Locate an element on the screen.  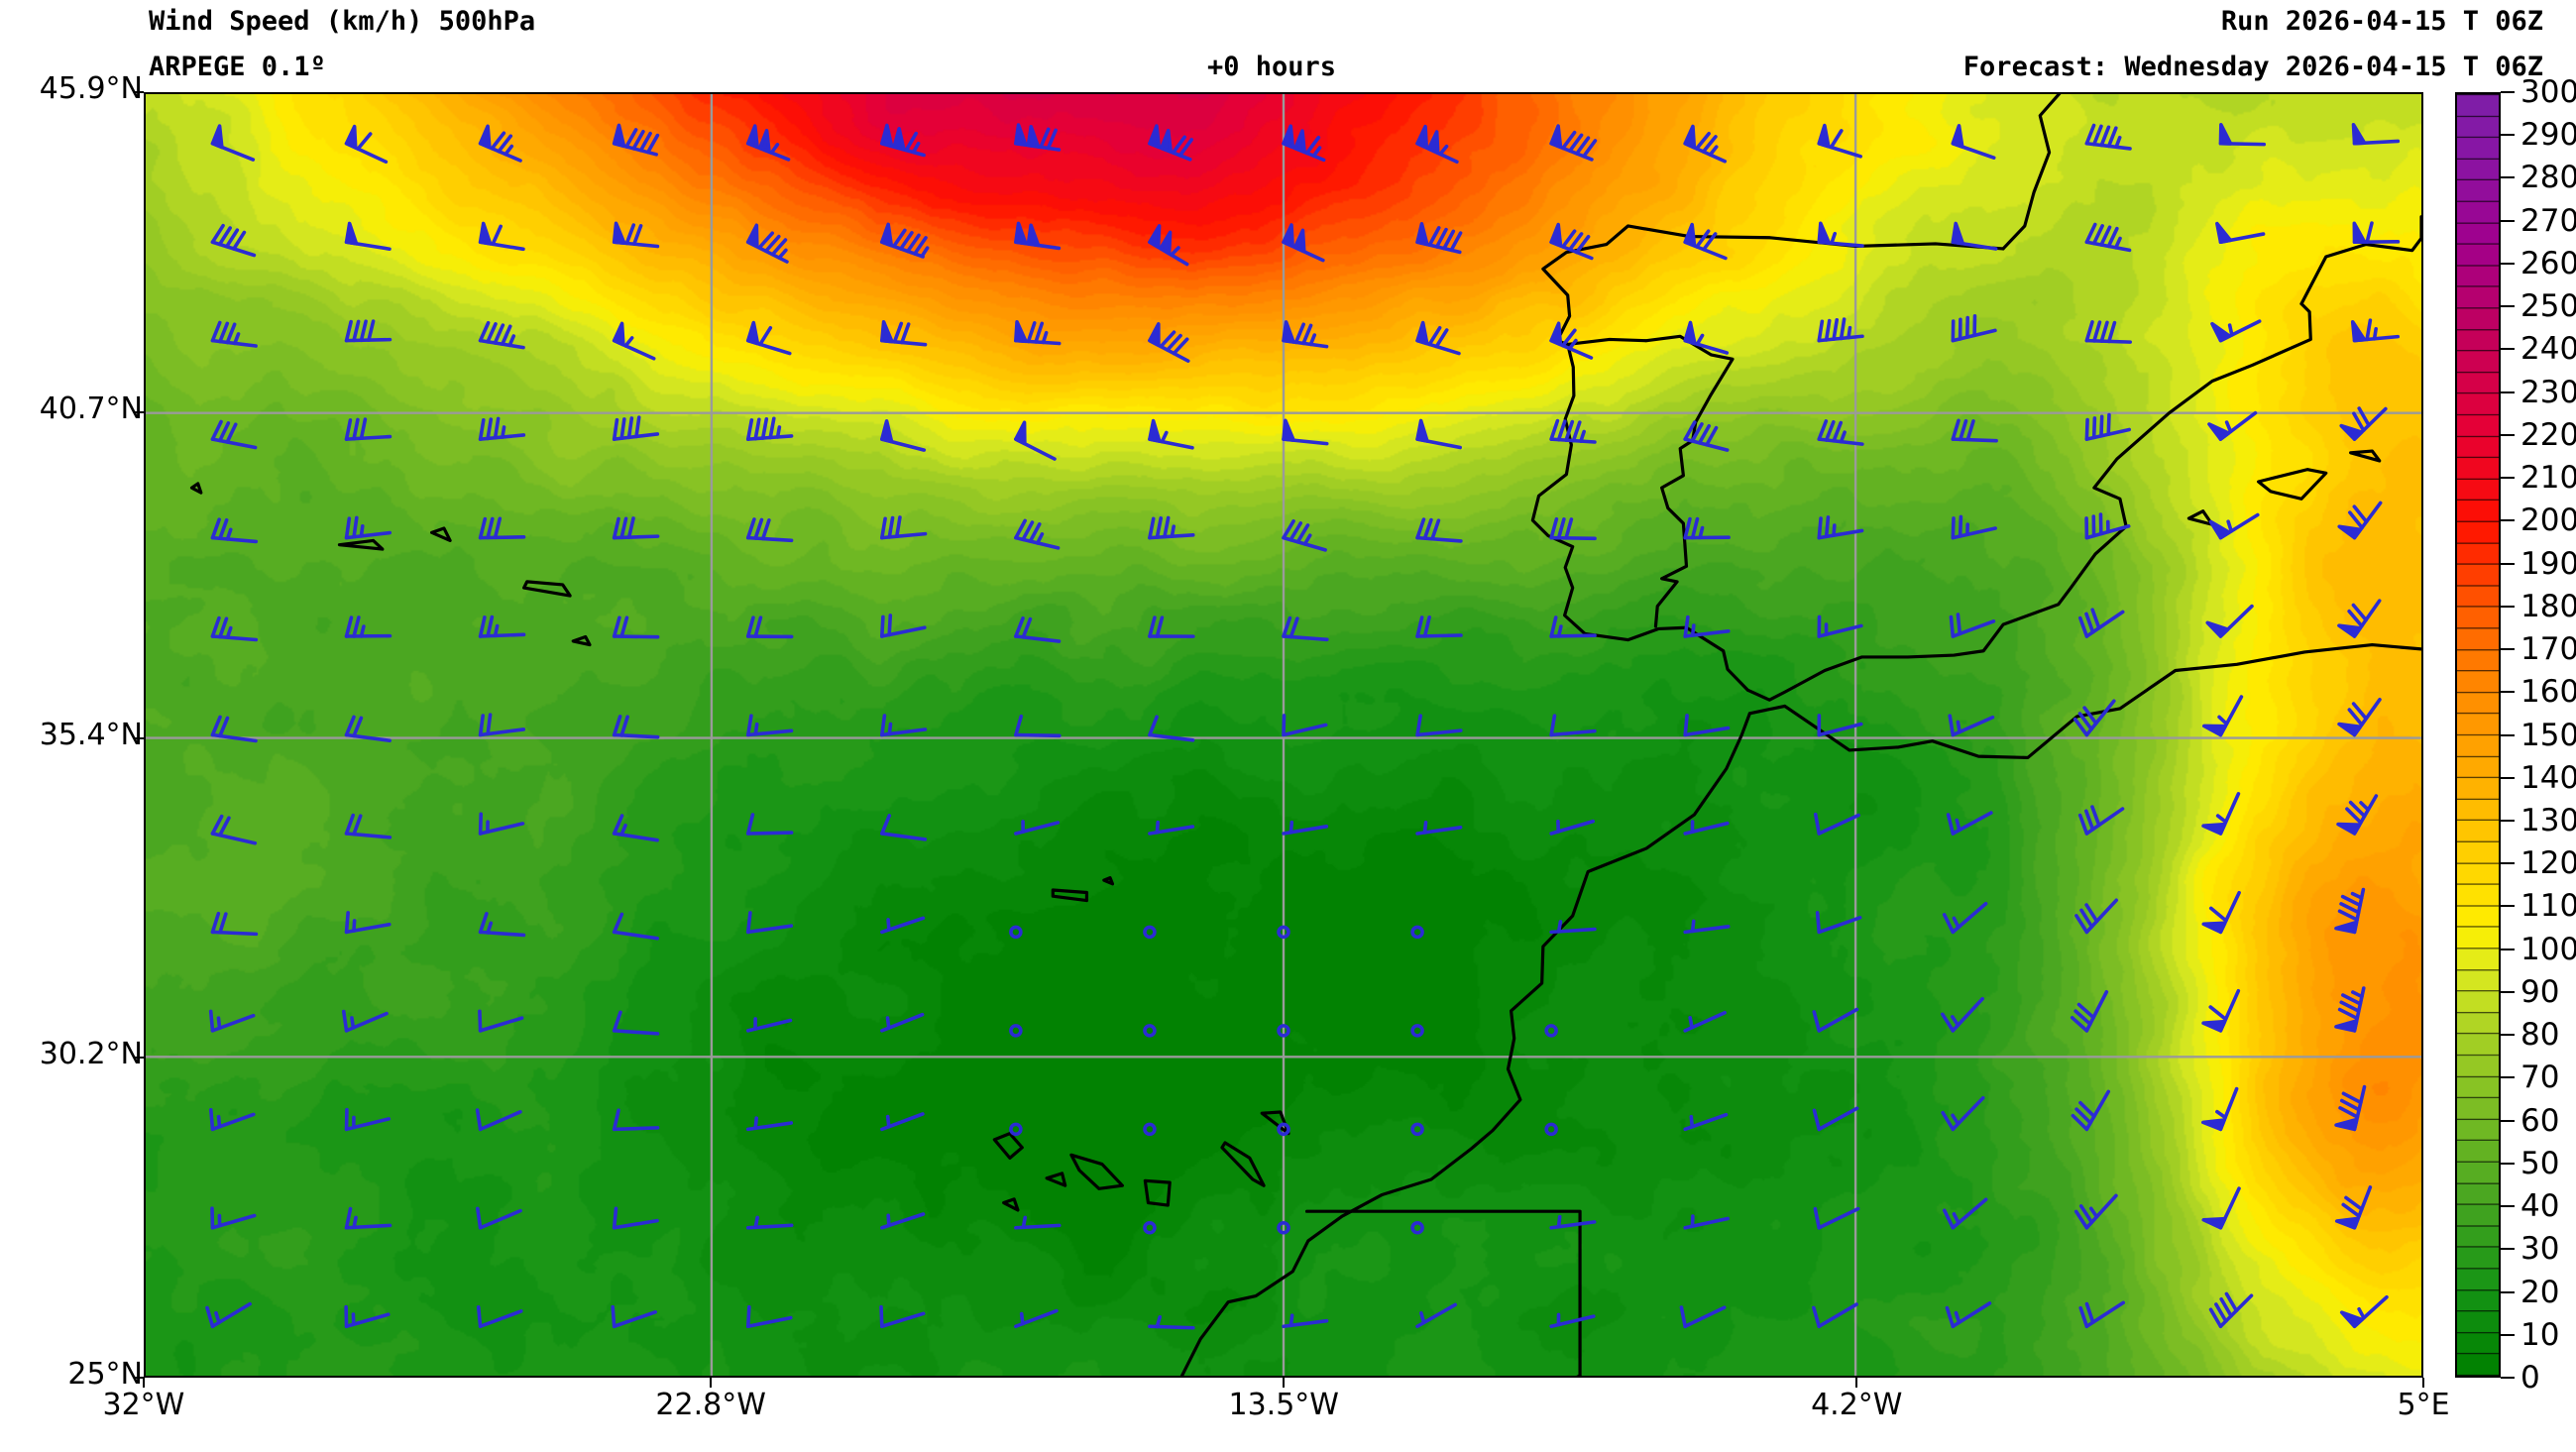
colorbar-tick-label: 210 is located at coordinates (2548, 478).